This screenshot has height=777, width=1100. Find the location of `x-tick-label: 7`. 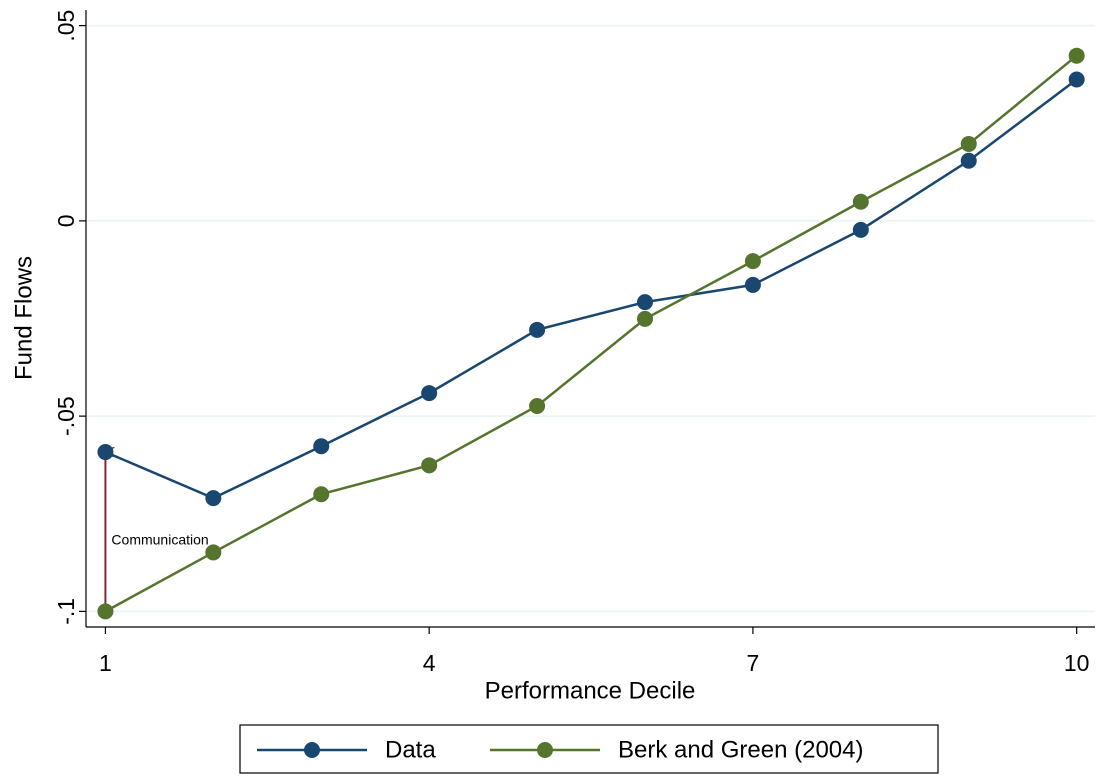

x-tick-label: 7 is located at coordinates (753, 663).